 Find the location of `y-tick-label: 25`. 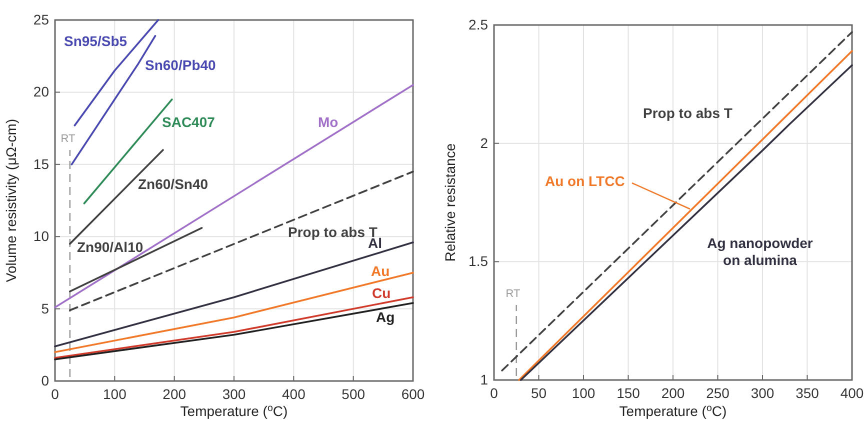

y-tick-label: 25 is located at coordinates (41, 19).